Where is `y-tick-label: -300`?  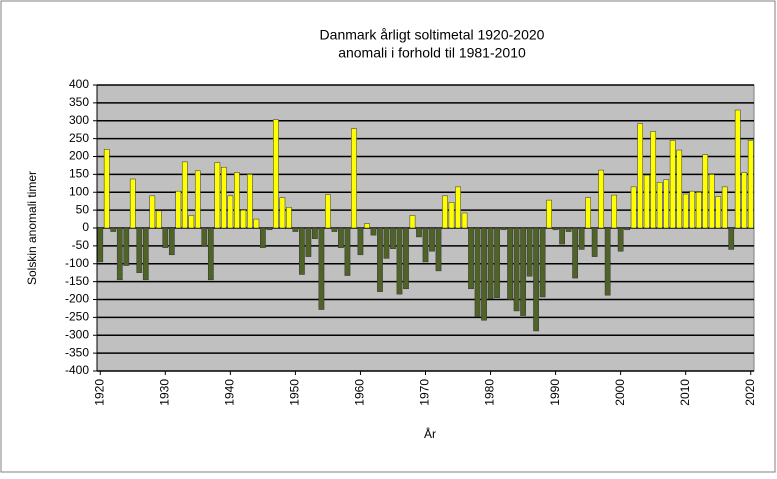 y-tick-label: -300 is located at coordinates (77, 334).